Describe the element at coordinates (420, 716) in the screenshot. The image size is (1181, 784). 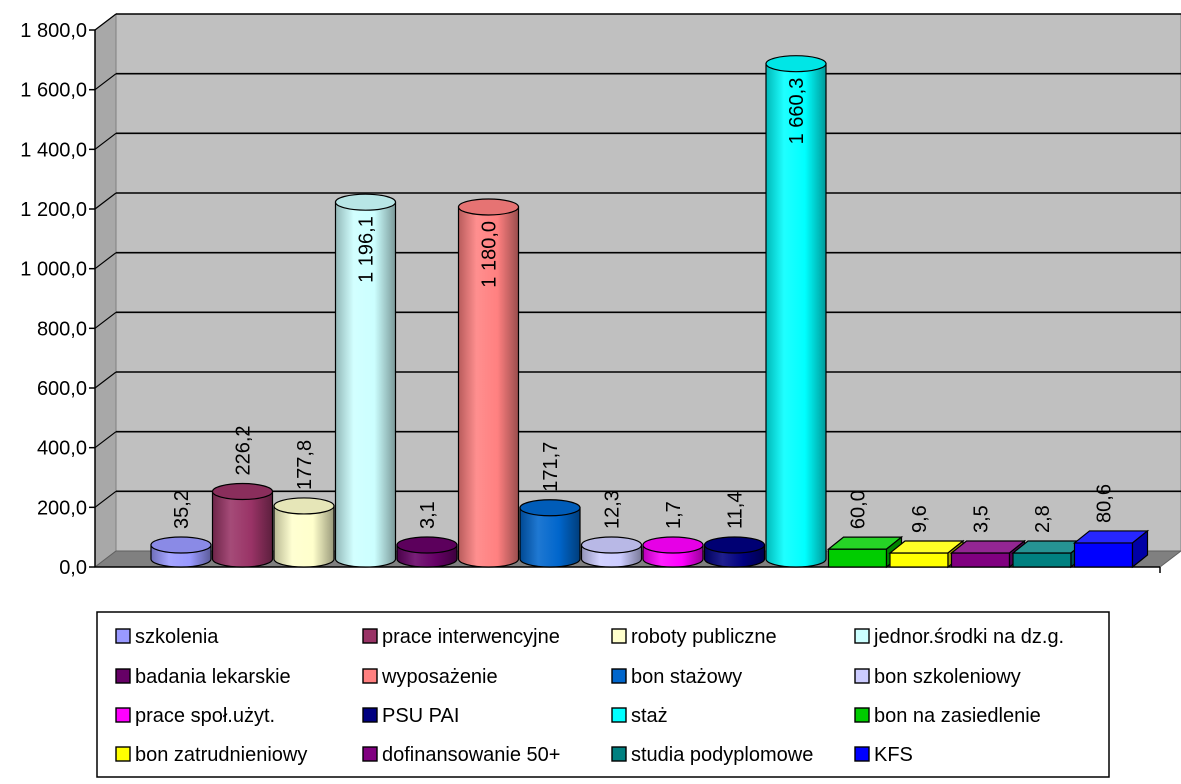
I see `legend-label: PSU PAI` at that location.